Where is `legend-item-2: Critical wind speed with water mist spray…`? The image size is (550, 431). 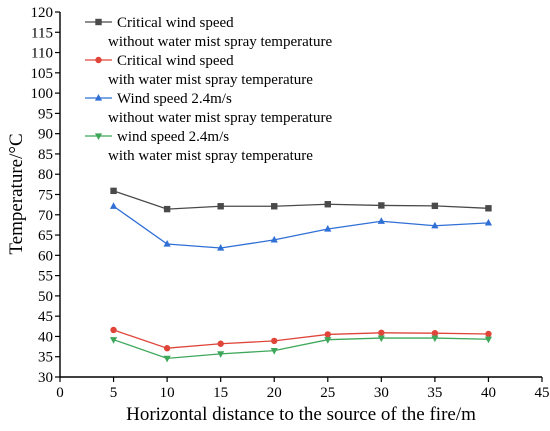
legend-item-2: Critical wind speed with water mist spray… is located at coordinates (199, 70).